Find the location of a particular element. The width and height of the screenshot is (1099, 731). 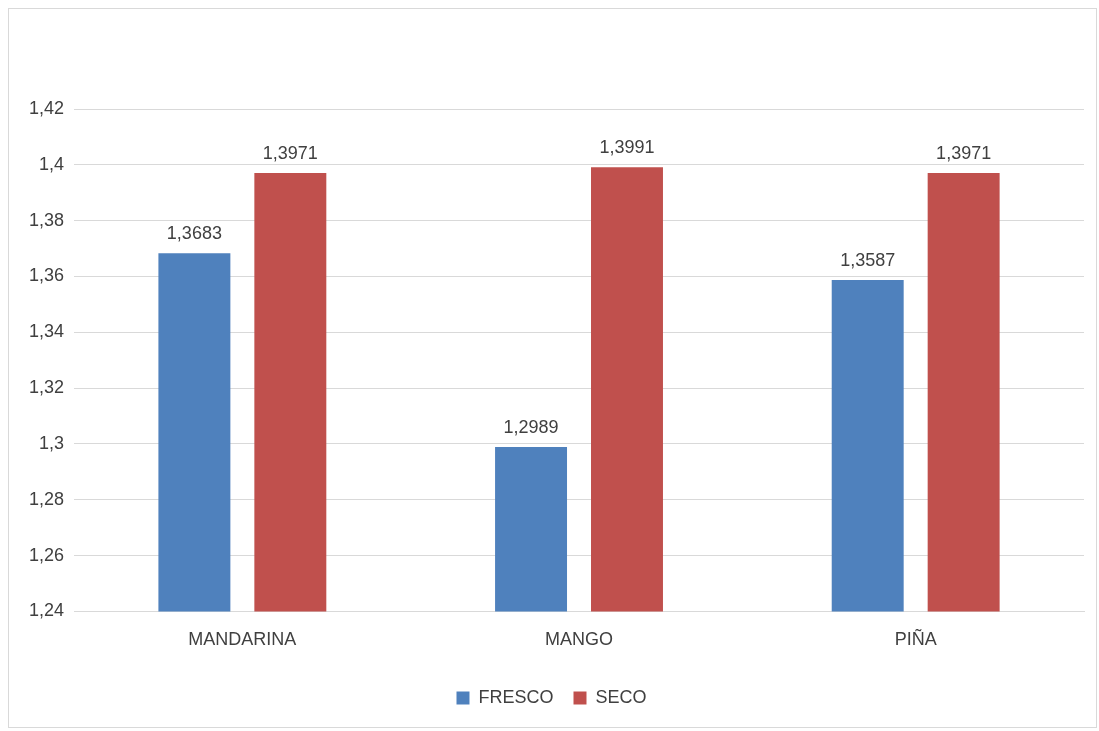

x-tick-label: MANGO is located at coordinates (579, 639).